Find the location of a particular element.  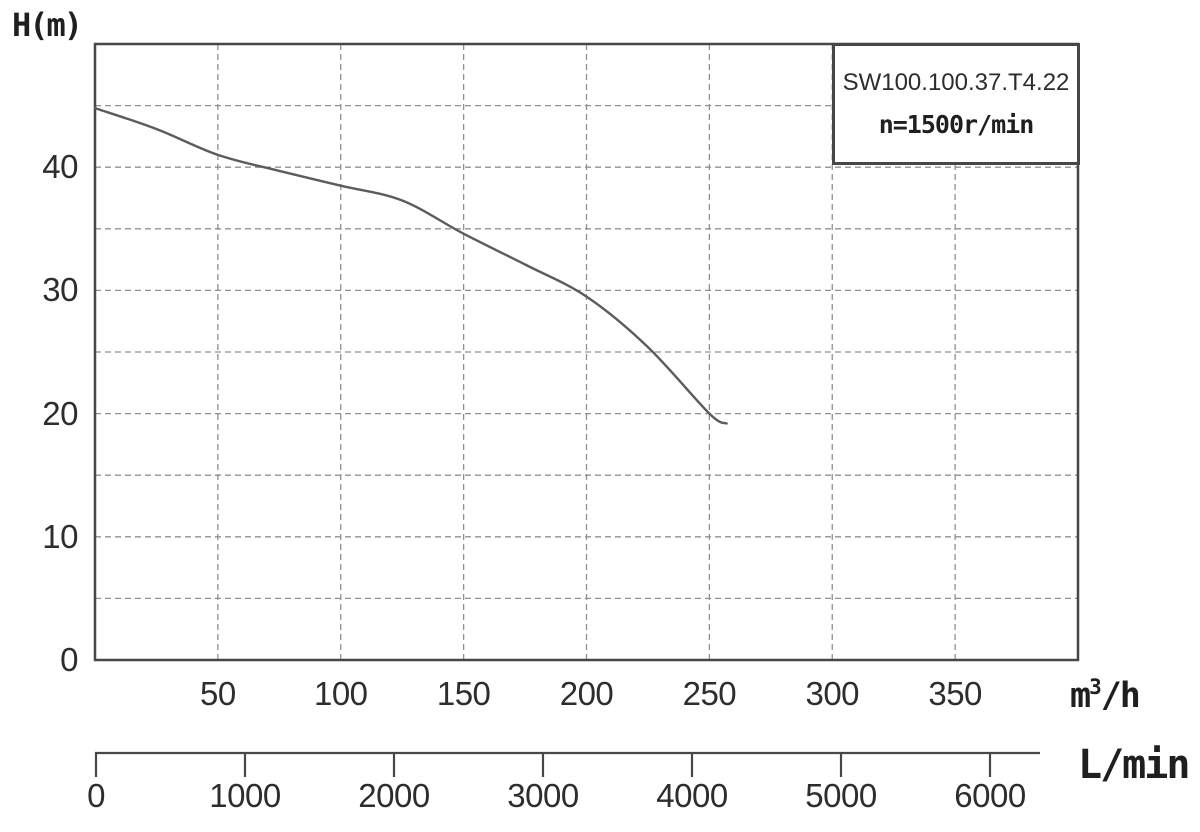

x-tick-label: 300 is located at coordinates (832, 693).